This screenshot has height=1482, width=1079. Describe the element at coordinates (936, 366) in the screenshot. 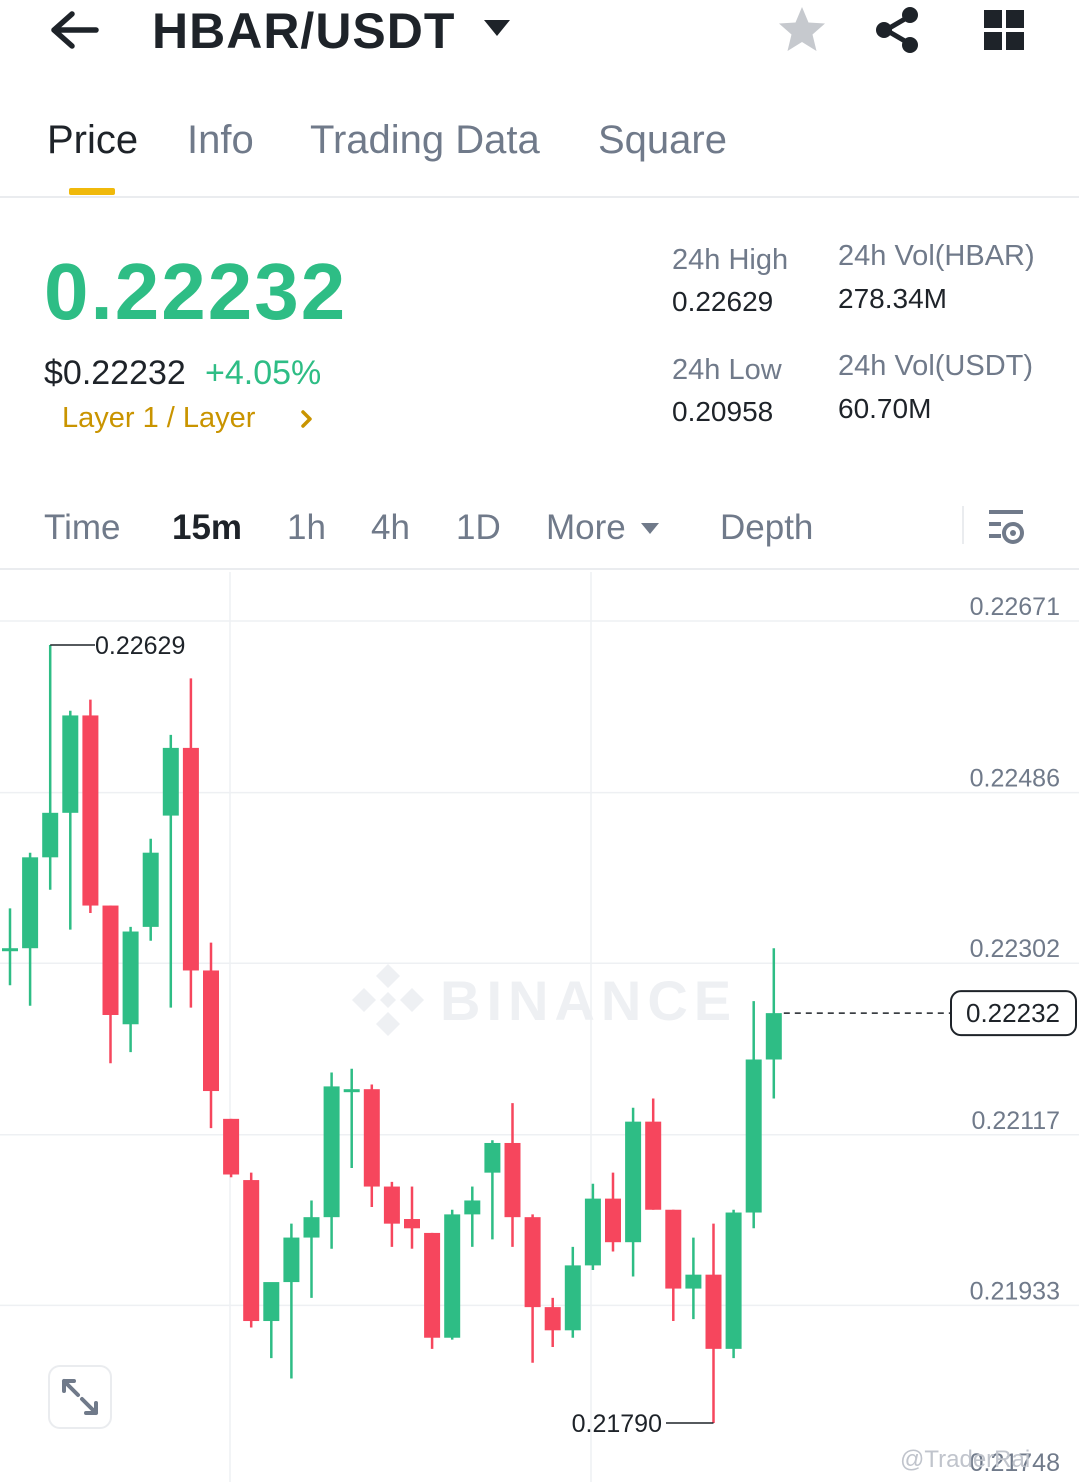

I see `stat-vol-quote-label: 24h Vol(USDT)` at that location.